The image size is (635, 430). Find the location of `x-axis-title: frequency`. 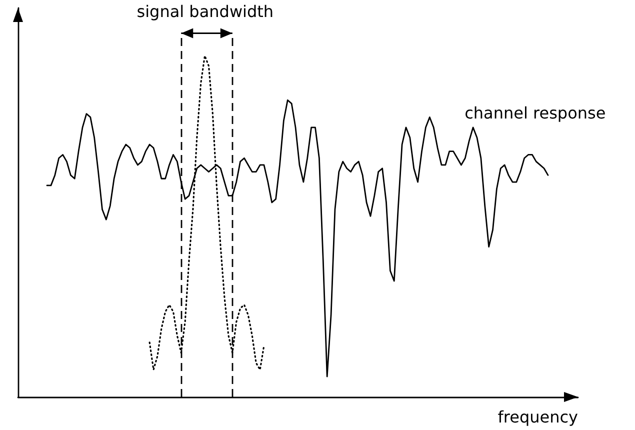

x-axis-title: frequency is located at coordinates (538, 417).